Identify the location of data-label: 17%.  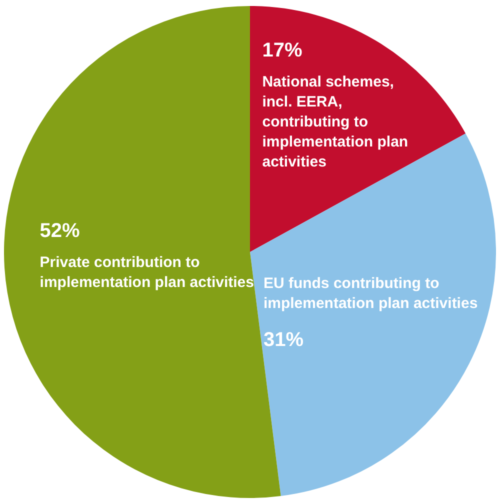
(282, 51).